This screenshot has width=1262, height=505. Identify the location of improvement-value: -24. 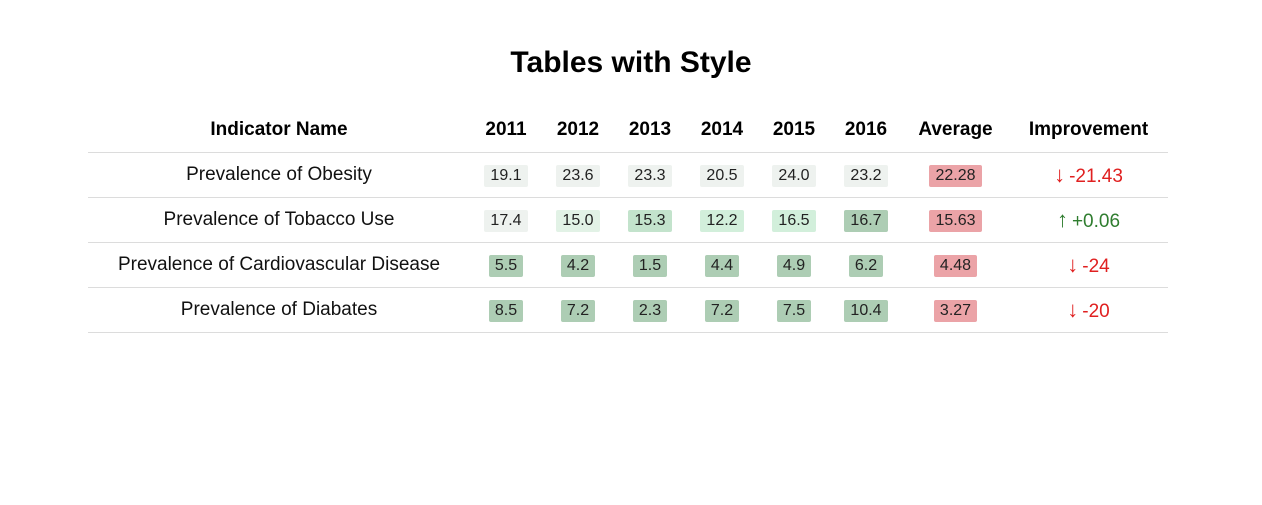
(1096, 266).